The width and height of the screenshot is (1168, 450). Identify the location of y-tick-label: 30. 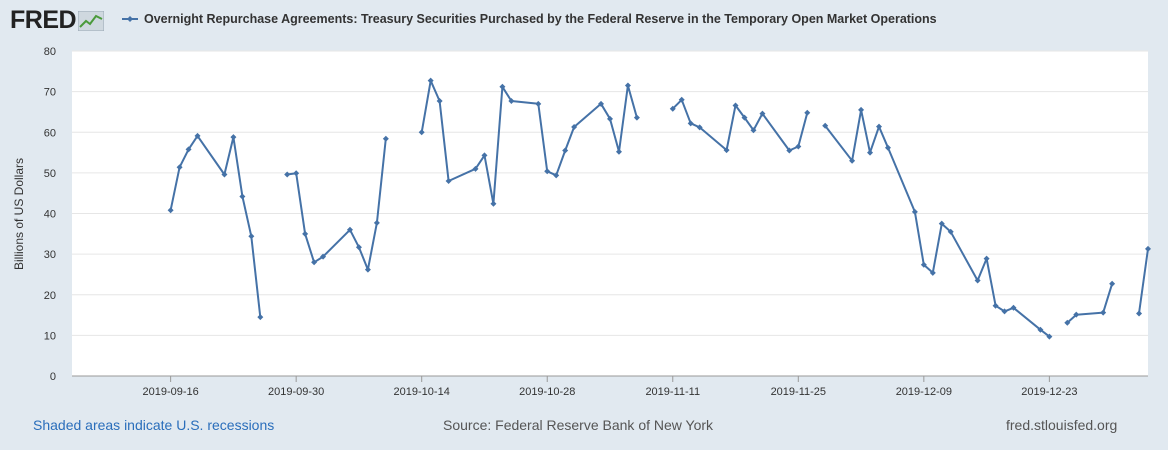
(50, 255).